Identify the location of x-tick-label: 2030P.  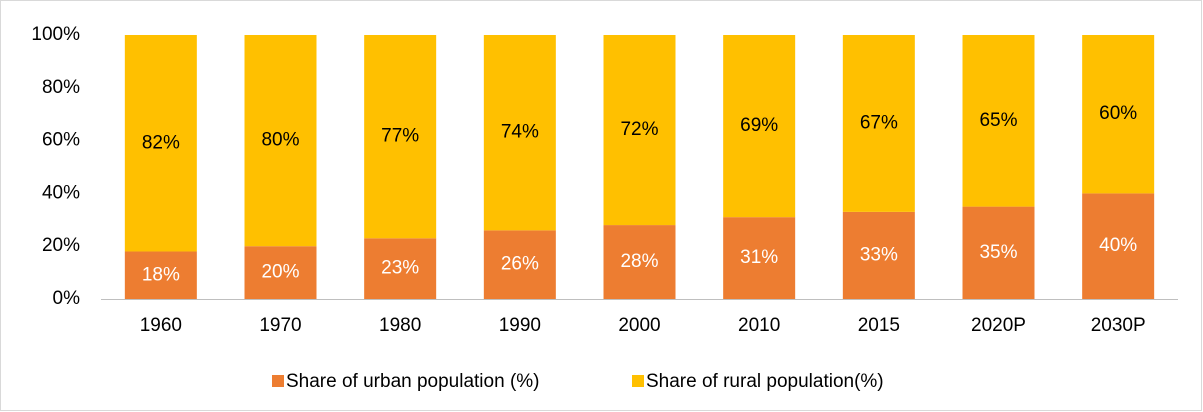
(1118, 325).